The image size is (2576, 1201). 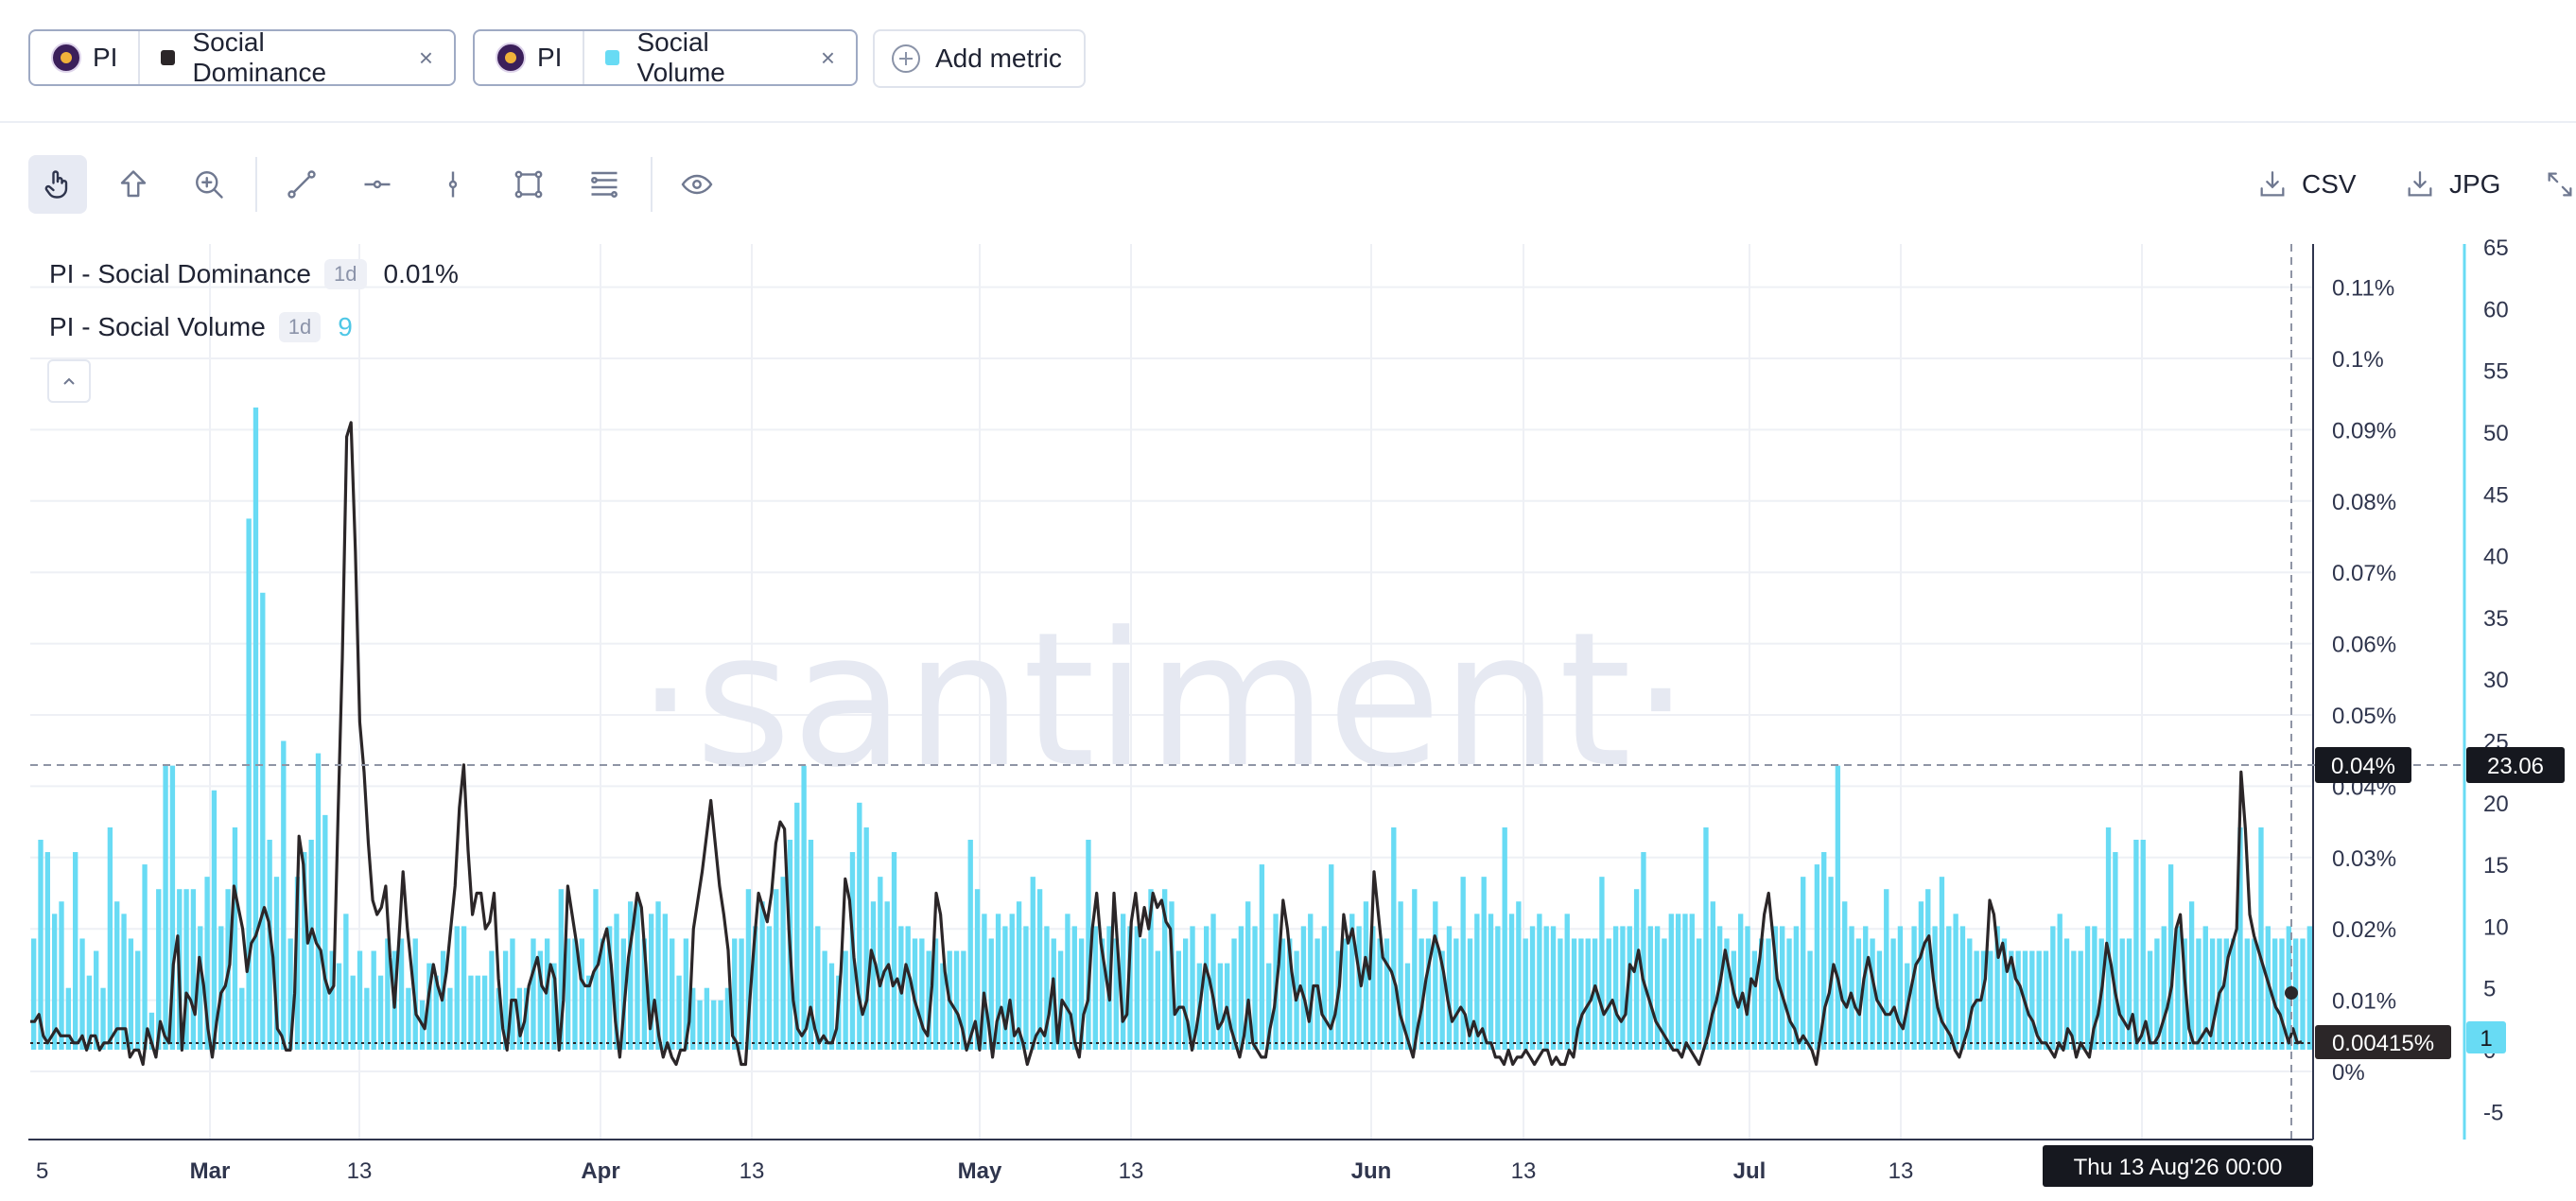 What do you see at coordinates (297, 57) in the screenshot?
I see `metric-label-wrap: Social Dominance ×` at bounding box center [297, 57].